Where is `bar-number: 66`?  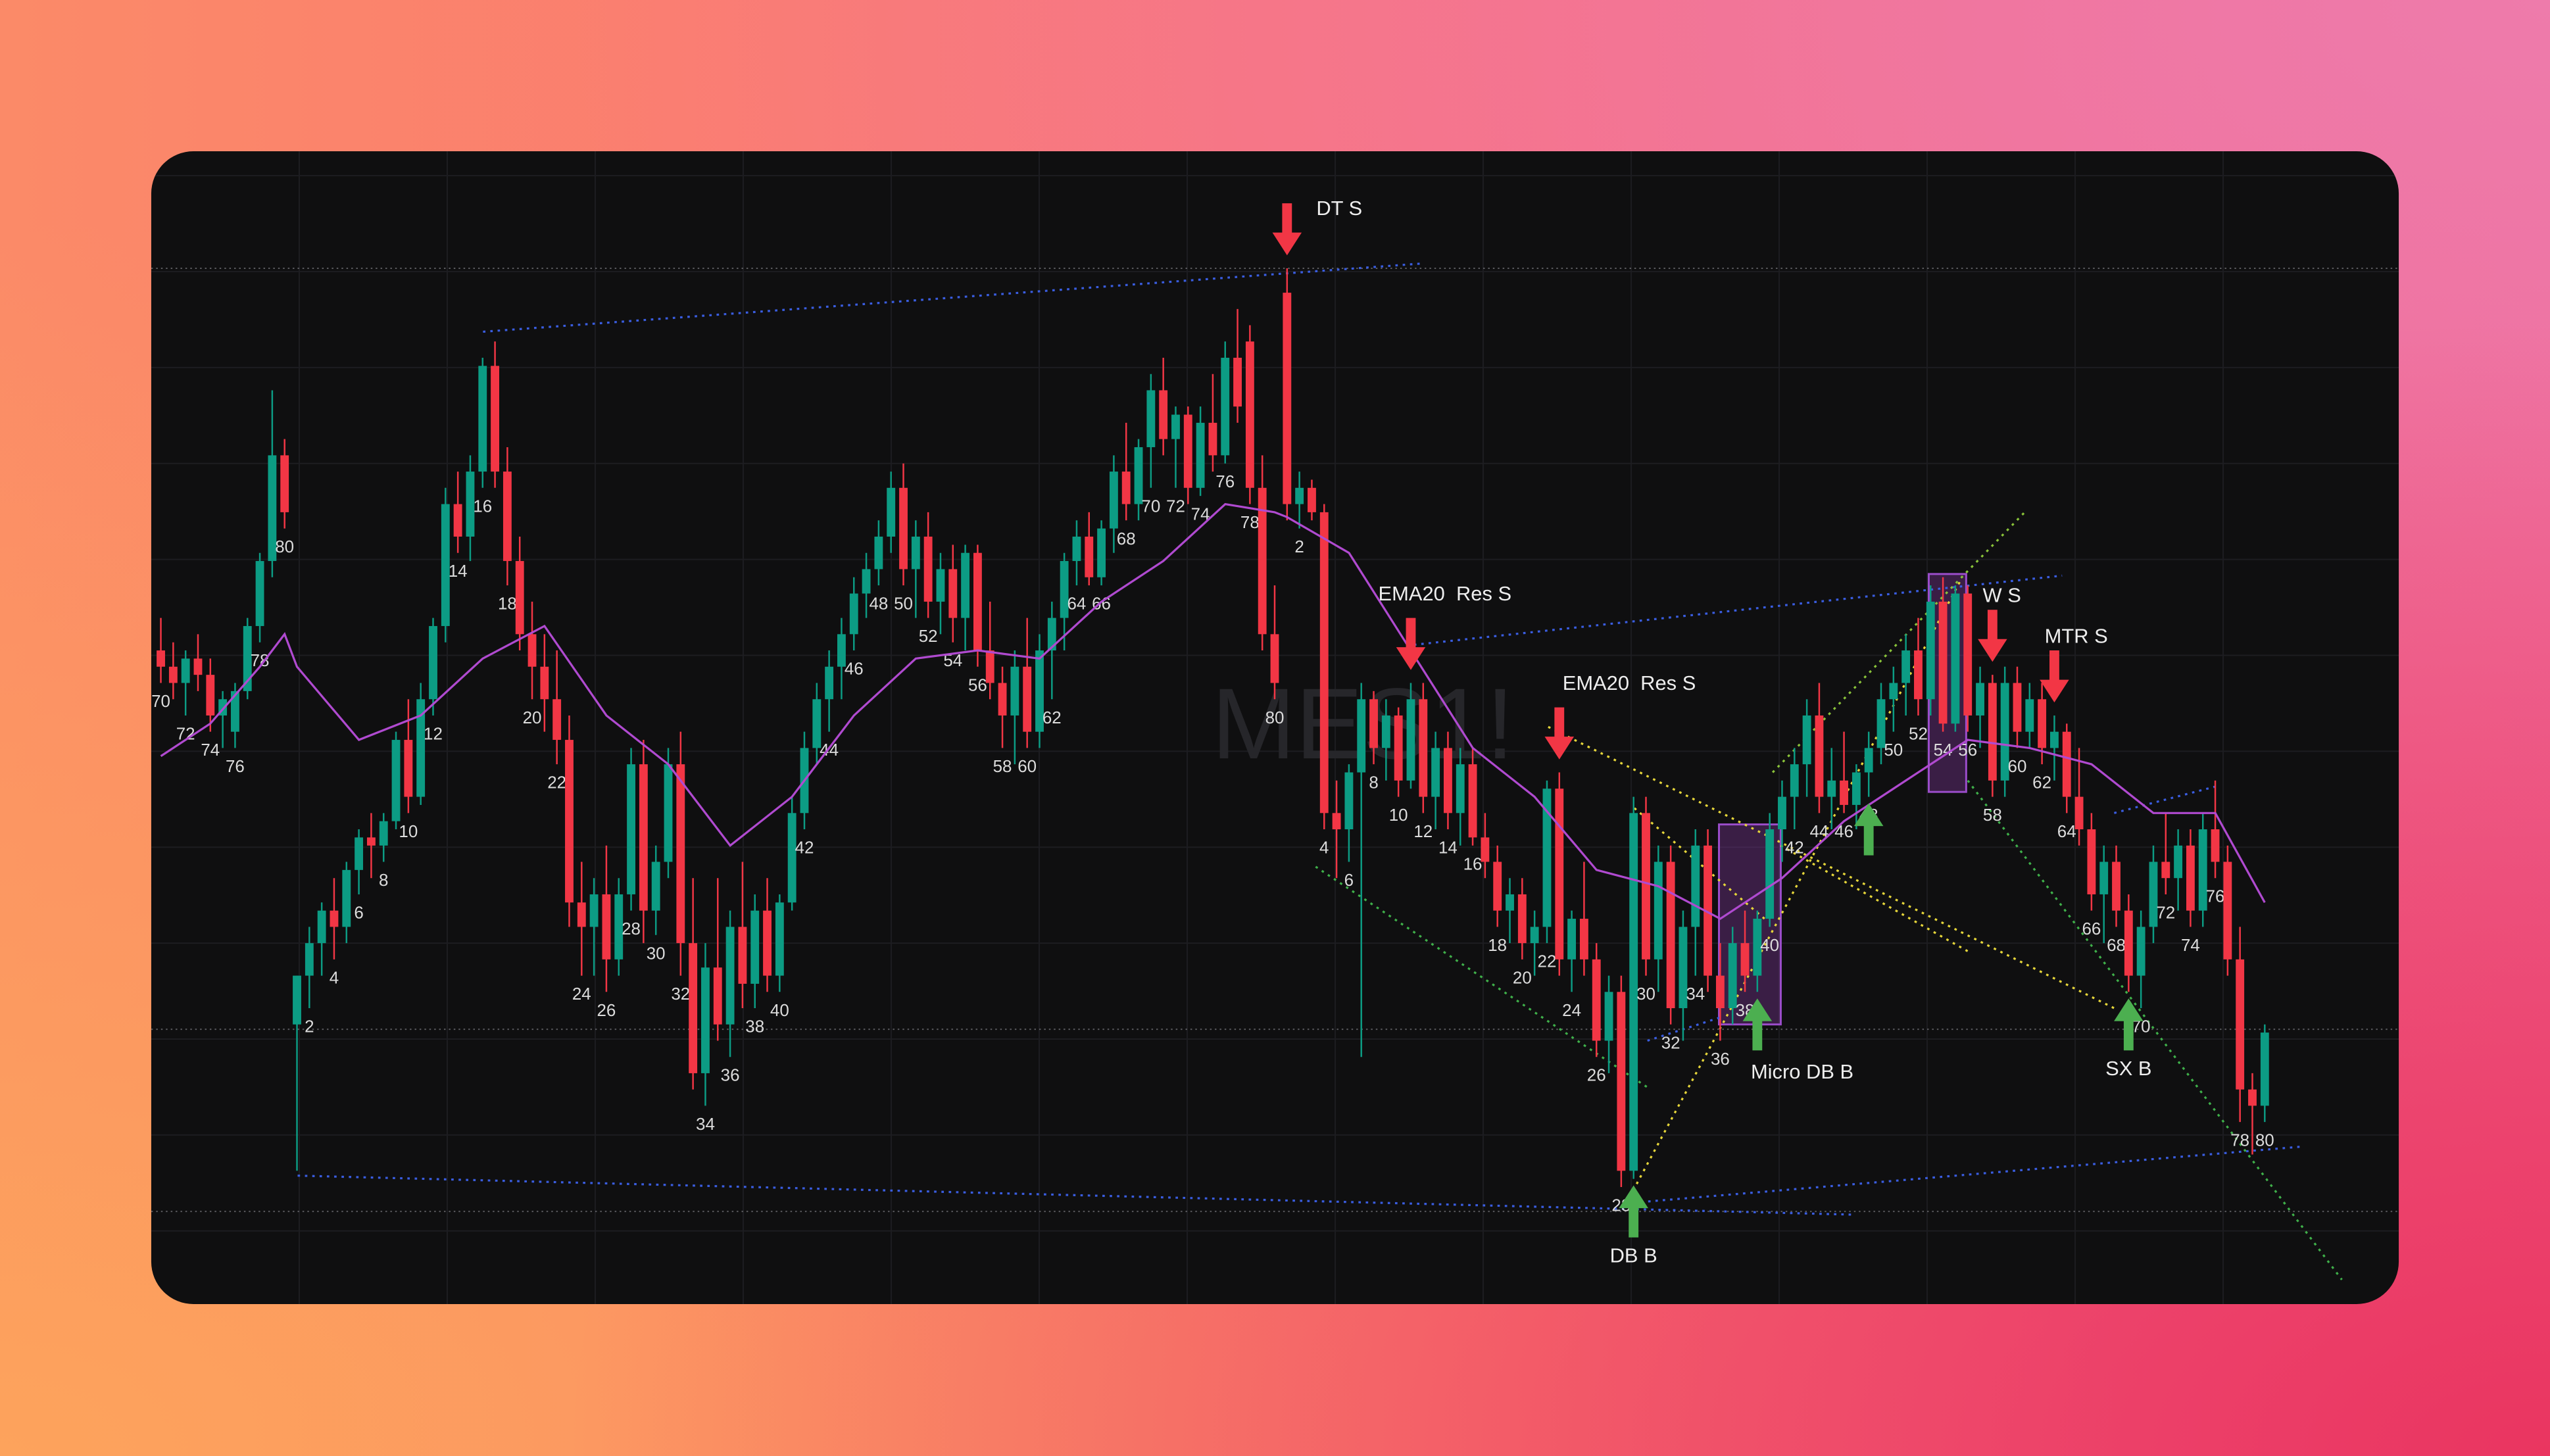 bar-number: 66 is located at coordinates (2092, 928).